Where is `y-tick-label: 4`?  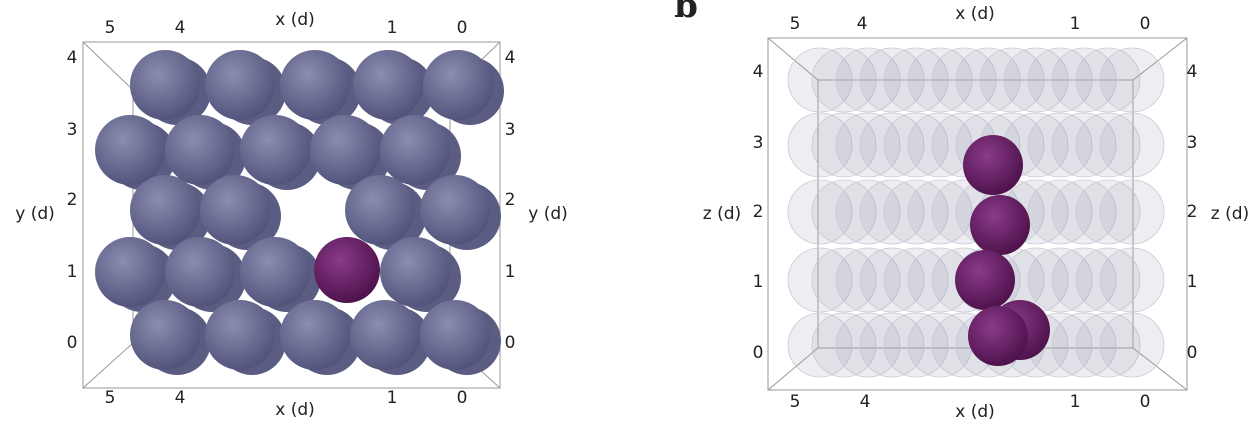 y-tick-label: 4 is located at coordinates (72, 58).